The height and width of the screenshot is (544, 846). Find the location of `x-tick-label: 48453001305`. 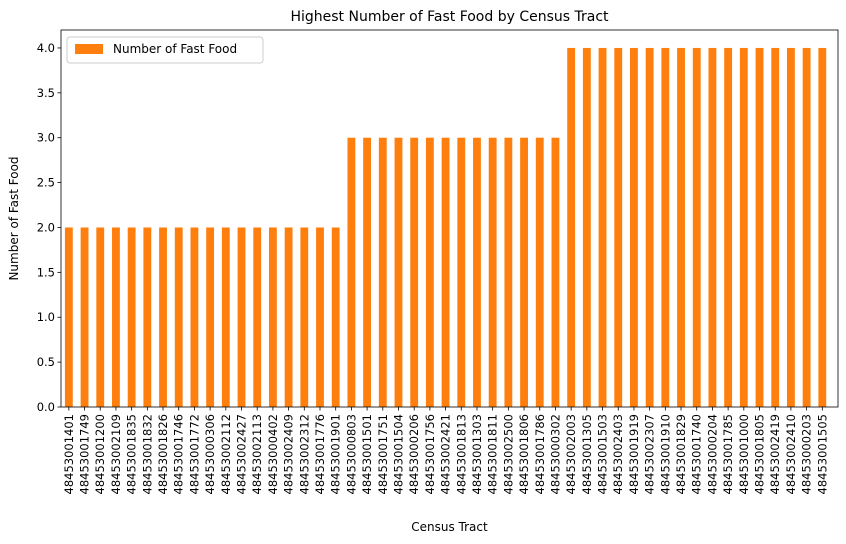

x-tick-label: 48453001305 is located at coordinates (587, 454).